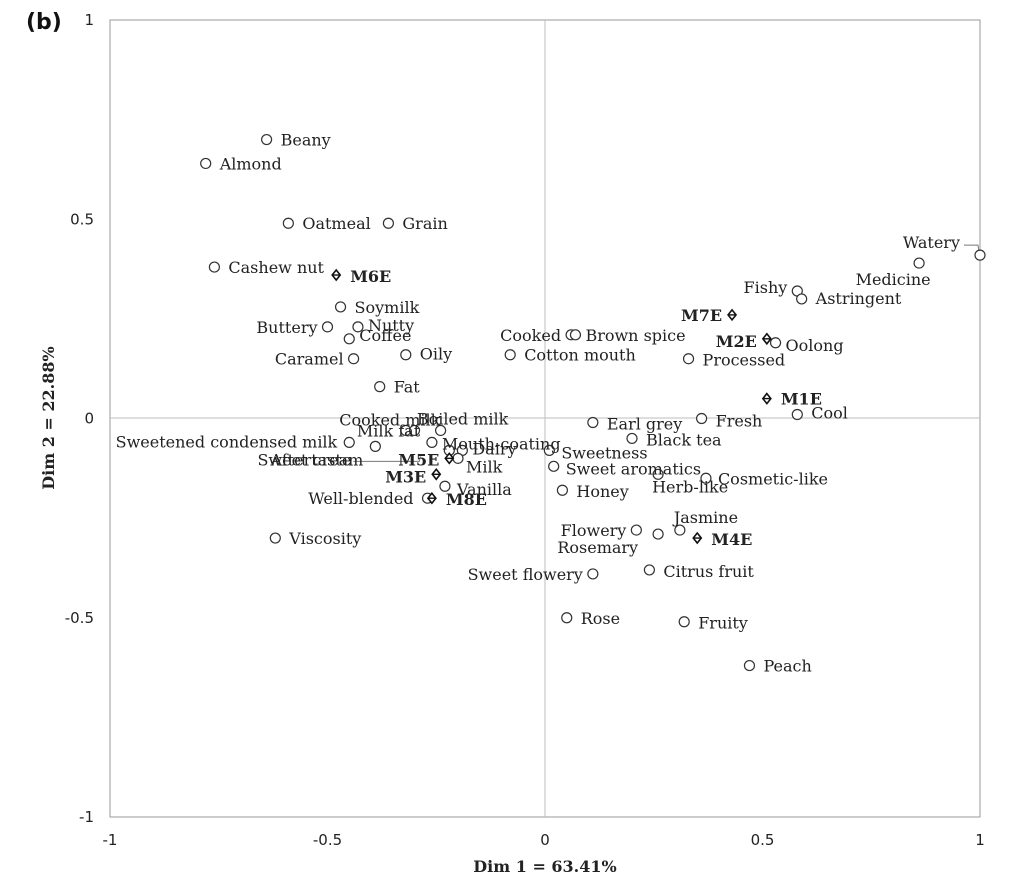 The height and width of the screenshot is (885, 1024). I want to click on attribute-point-peach, so click(749, 665).